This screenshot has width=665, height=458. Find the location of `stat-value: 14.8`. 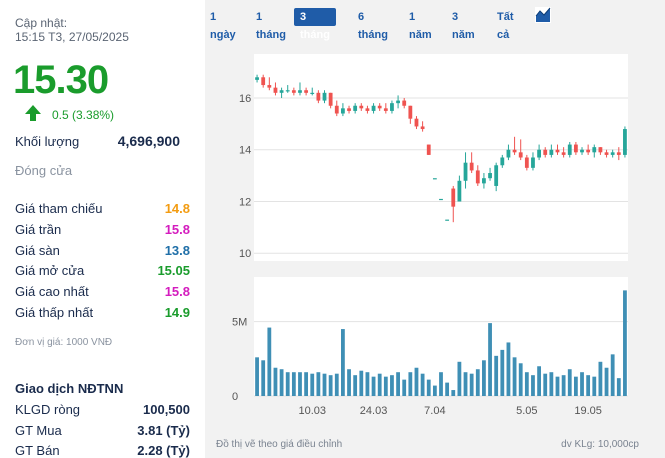

stat-value: 14.8 is located at coordinates (177, 208).